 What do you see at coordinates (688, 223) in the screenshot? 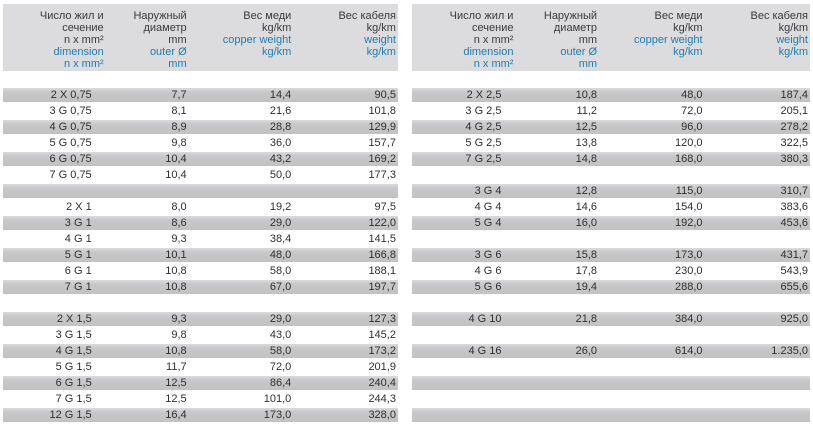
I see `cell-copper-weight: 192,0` at bounding box center [688, 223].